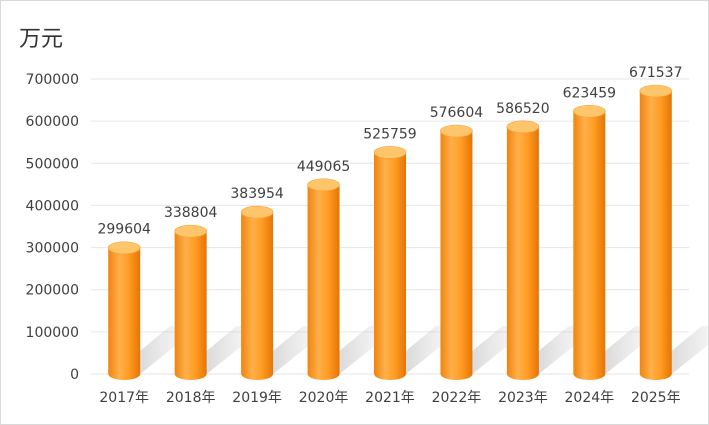 The width and height of the screenshot is (709, 425). Describe the element at coordinates (523, 398) in the screenshot. I see `x-tick-label: 2023年` at that location.